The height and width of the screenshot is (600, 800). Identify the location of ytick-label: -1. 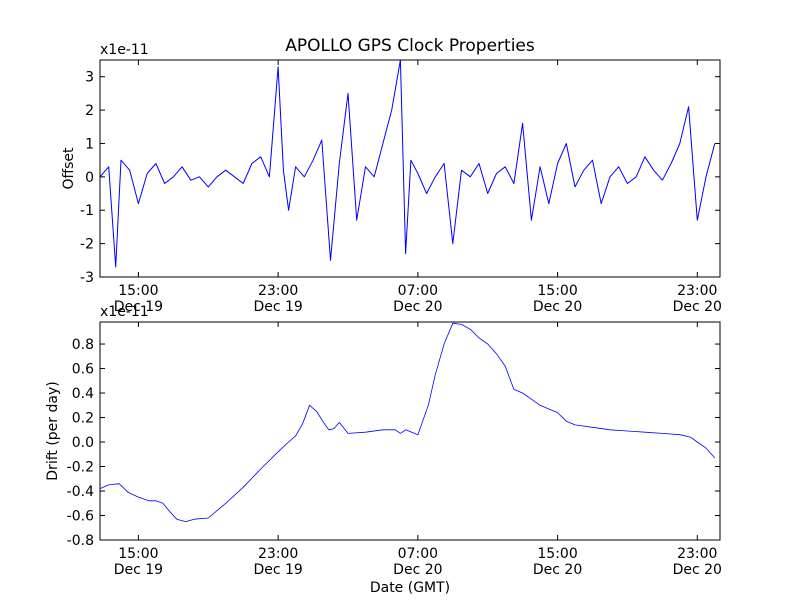
(87, 211).